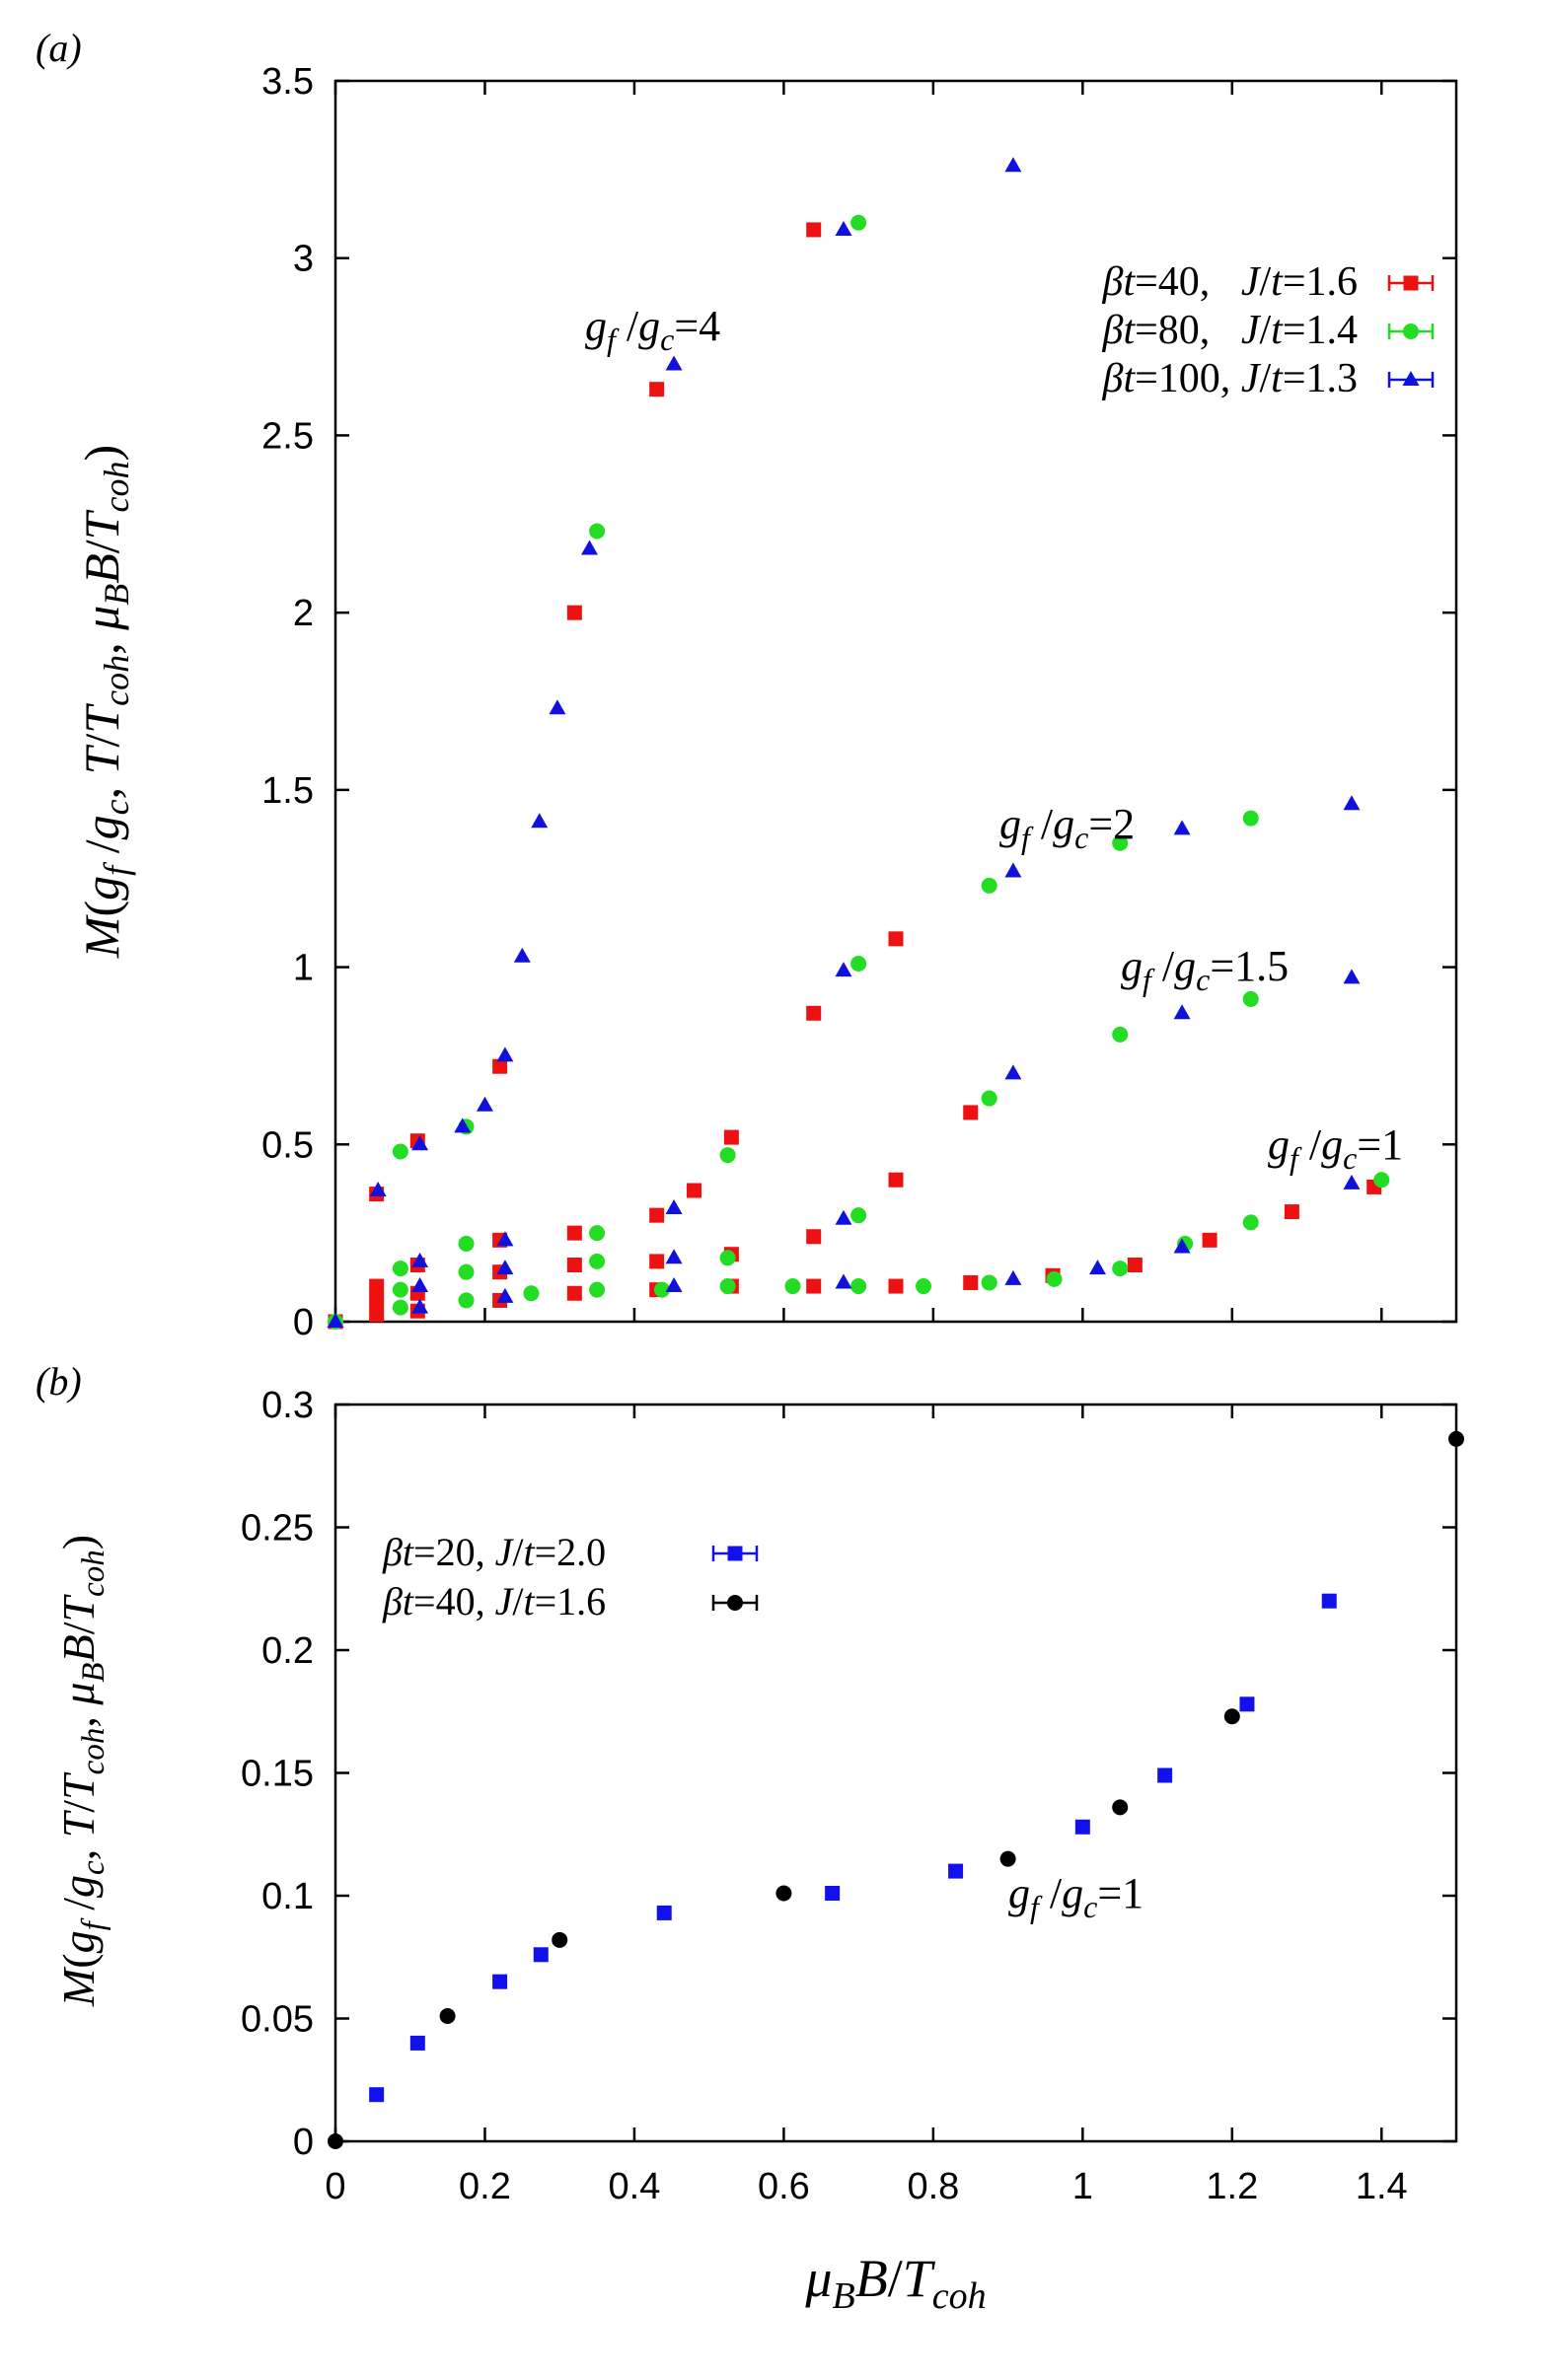 This screenshot has height=2380, width=1550. I want to click on ytick-label: 0, so click(303, 1322).